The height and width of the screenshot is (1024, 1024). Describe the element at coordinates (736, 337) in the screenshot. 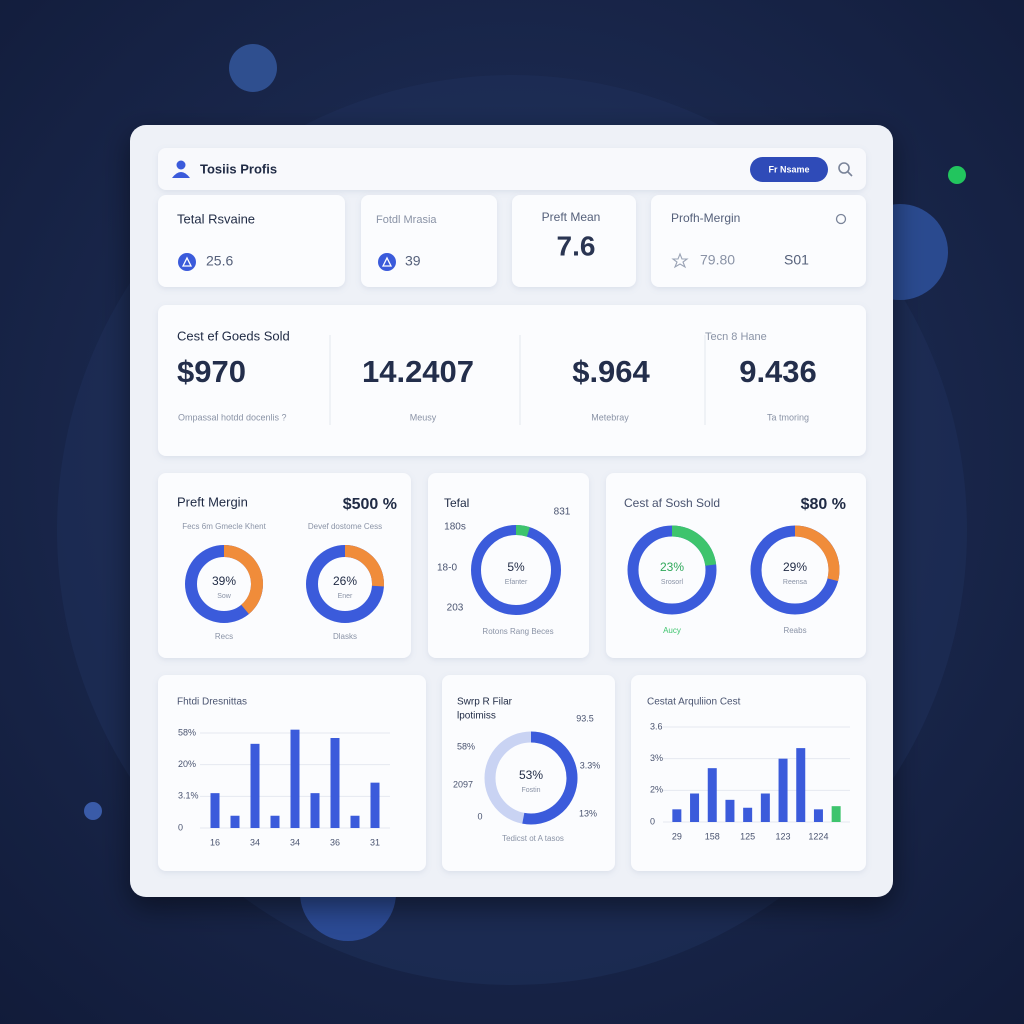

I see `summary-title: Tecn 8 Hane` at that location.